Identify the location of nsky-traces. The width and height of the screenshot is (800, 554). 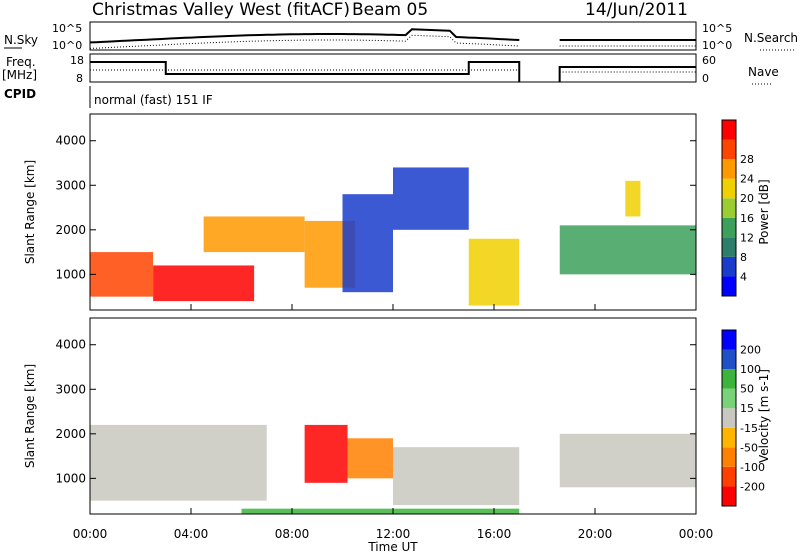
(392, 38).